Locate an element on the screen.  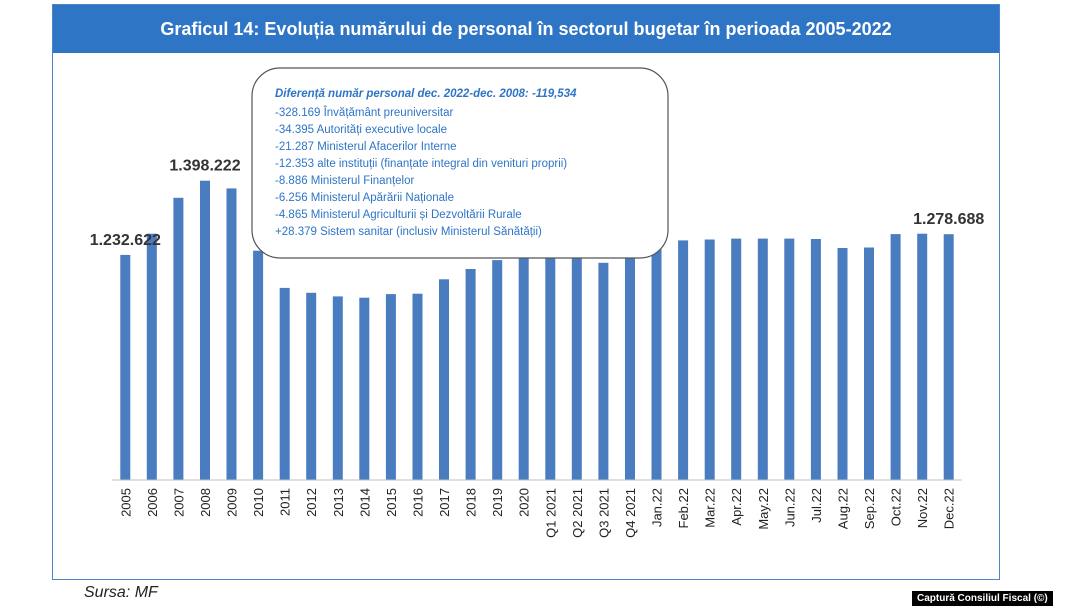
bar-q2-2021 is located at coordinates (576, 366).